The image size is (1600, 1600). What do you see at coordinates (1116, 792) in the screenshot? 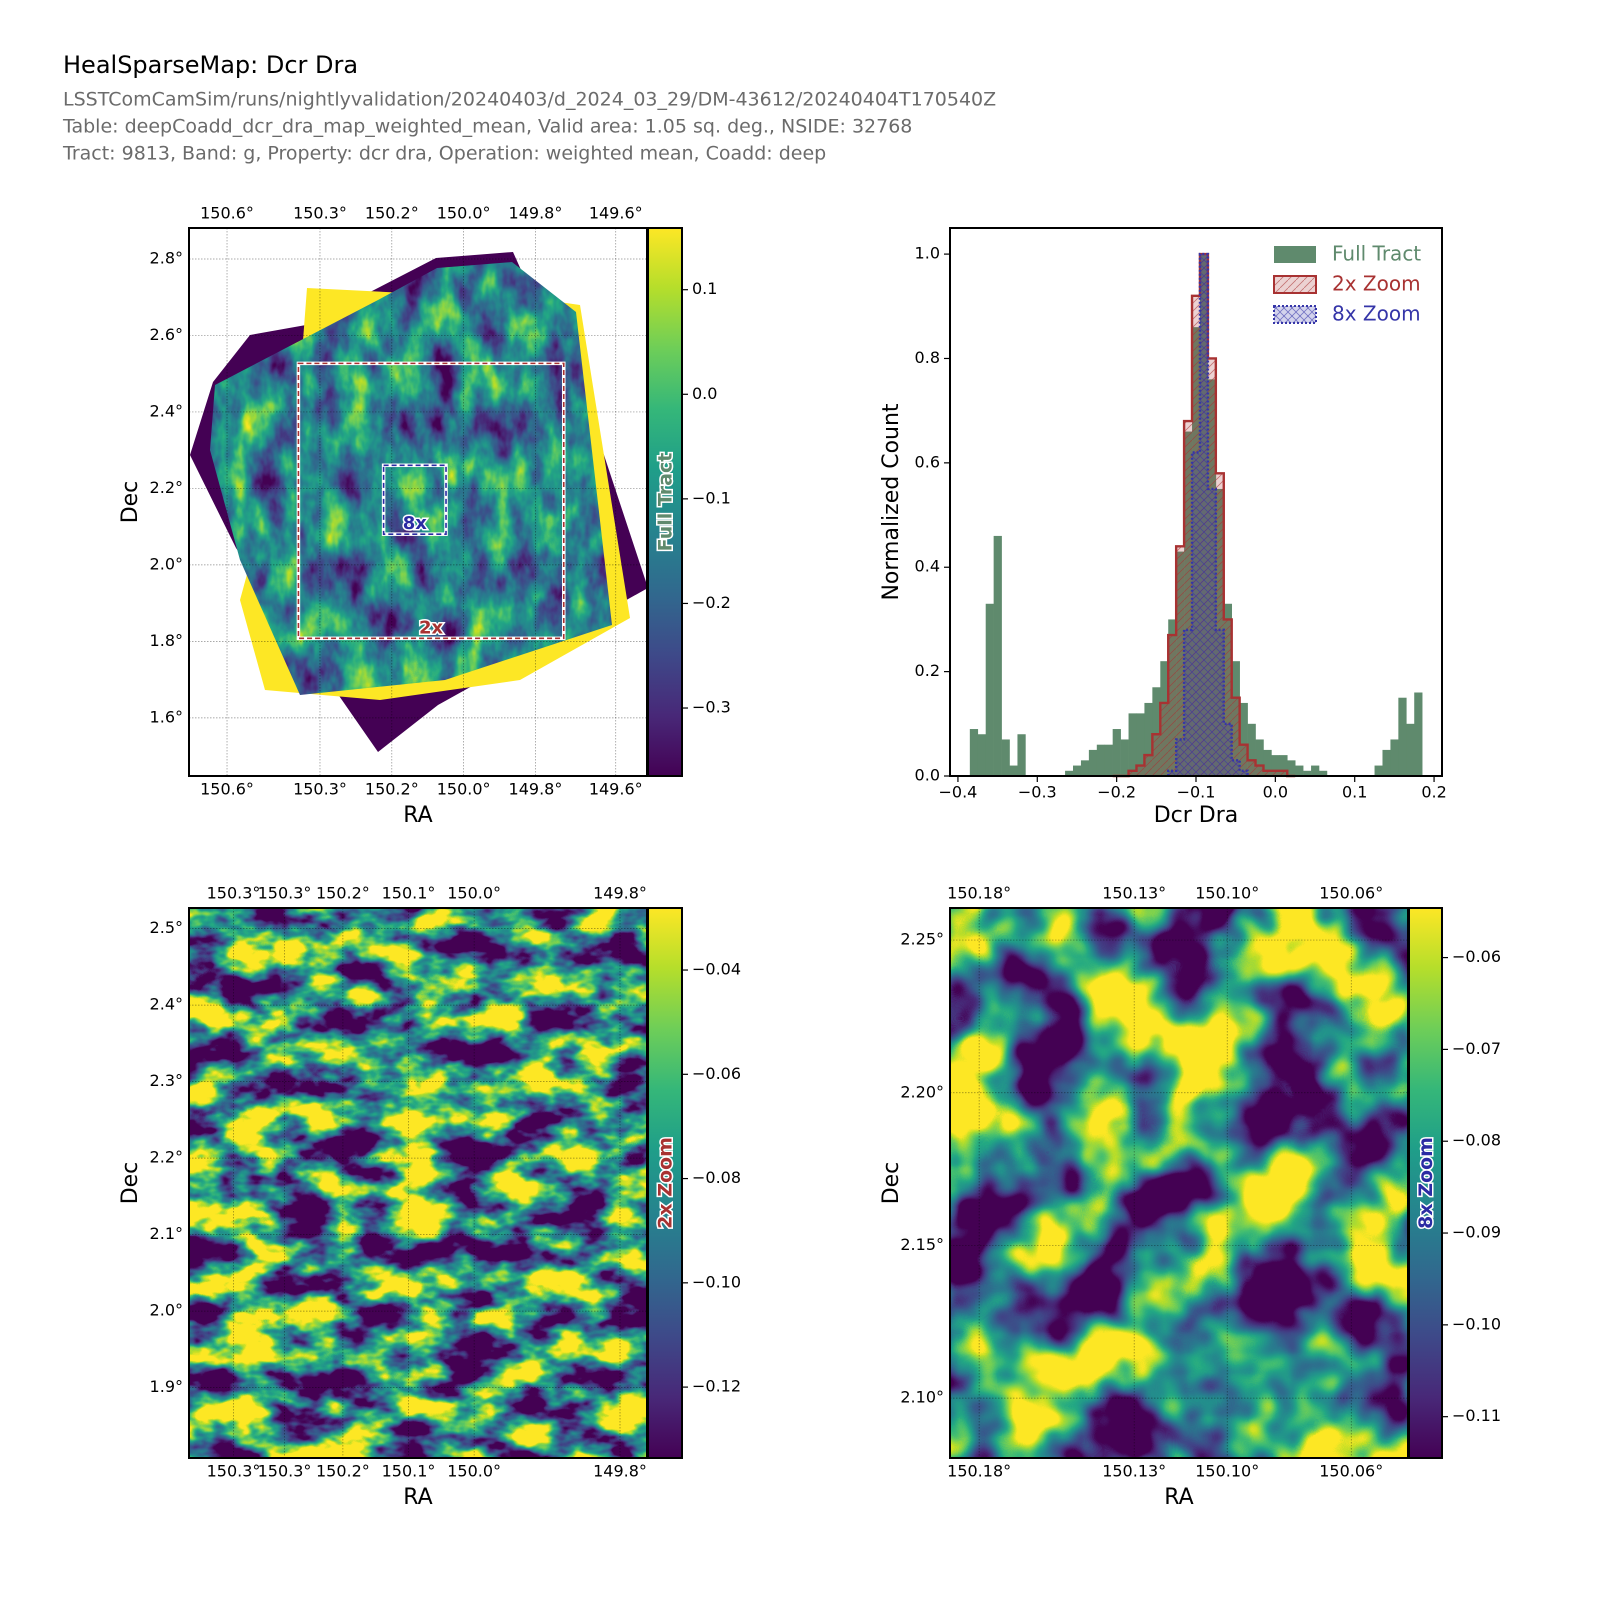
I see `x-tick-label: −0.2` at bounding box center [1116, 792].